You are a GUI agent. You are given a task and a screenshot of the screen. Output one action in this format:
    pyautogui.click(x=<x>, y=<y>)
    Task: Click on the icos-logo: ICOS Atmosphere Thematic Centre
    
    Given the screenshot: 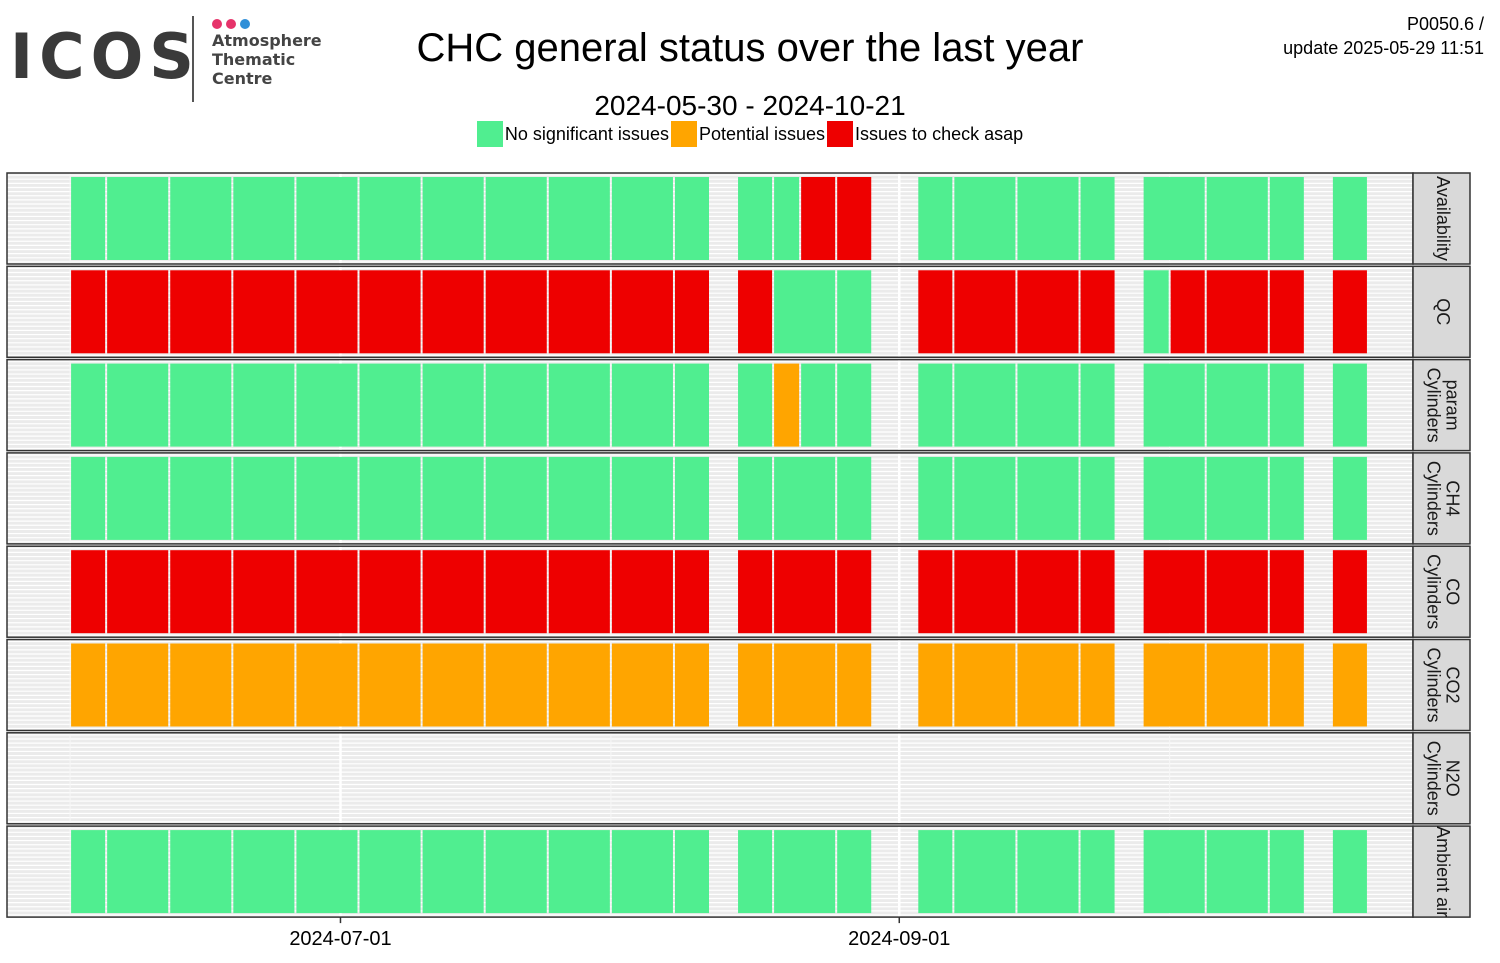 What is the action you would take?
    pyautogui.click(x=170, y=60)
    